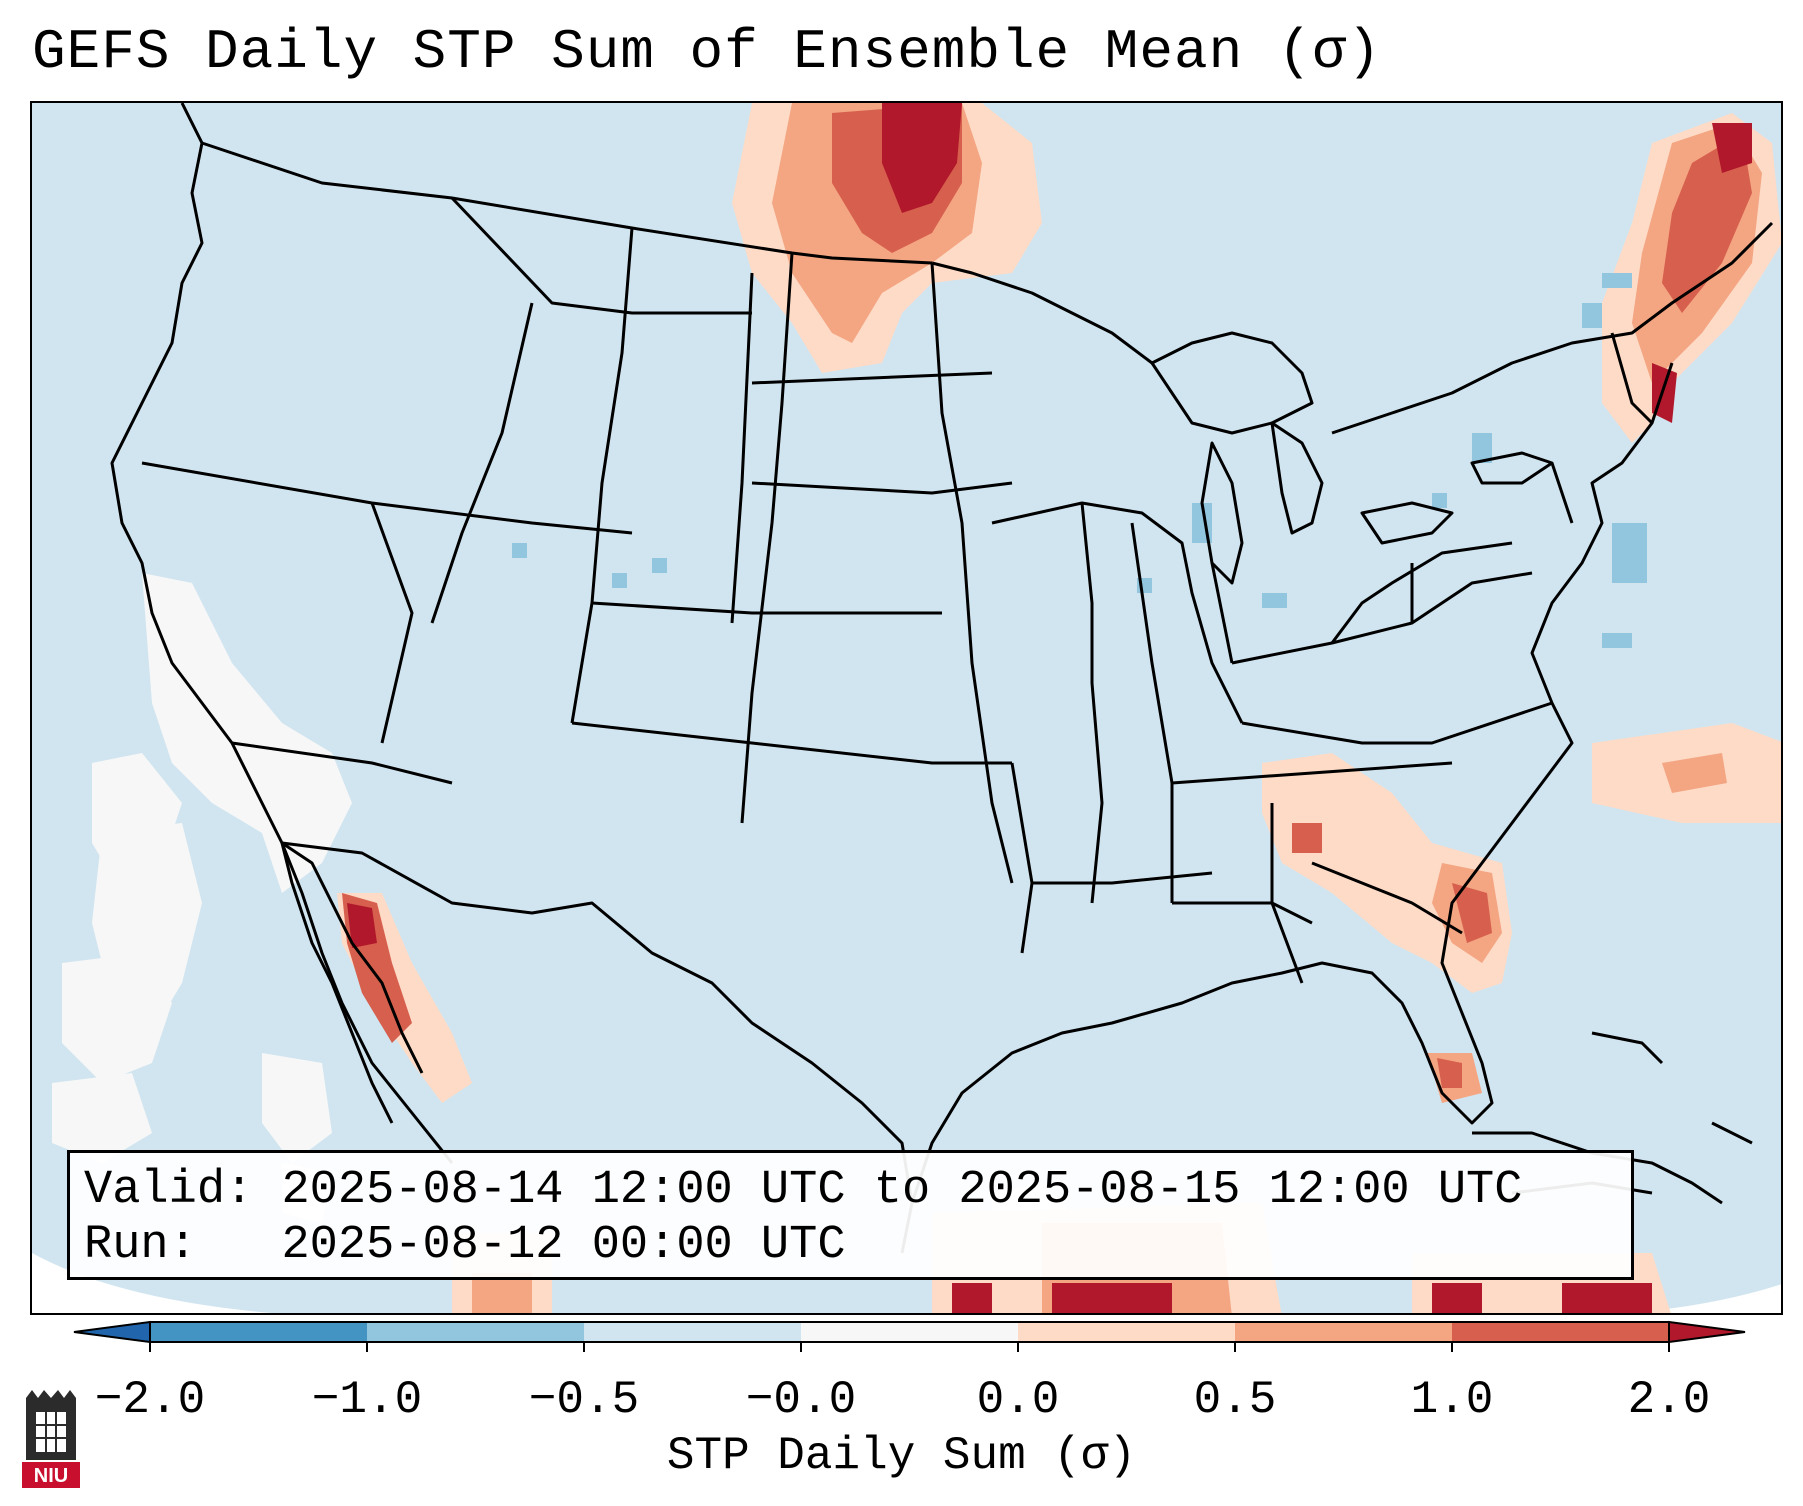 The image size is (1803, 1506). Describe the element at coordinates (367, 1400) in the screenshot. I see `colorbar-tick-label: −1.0` at that location.